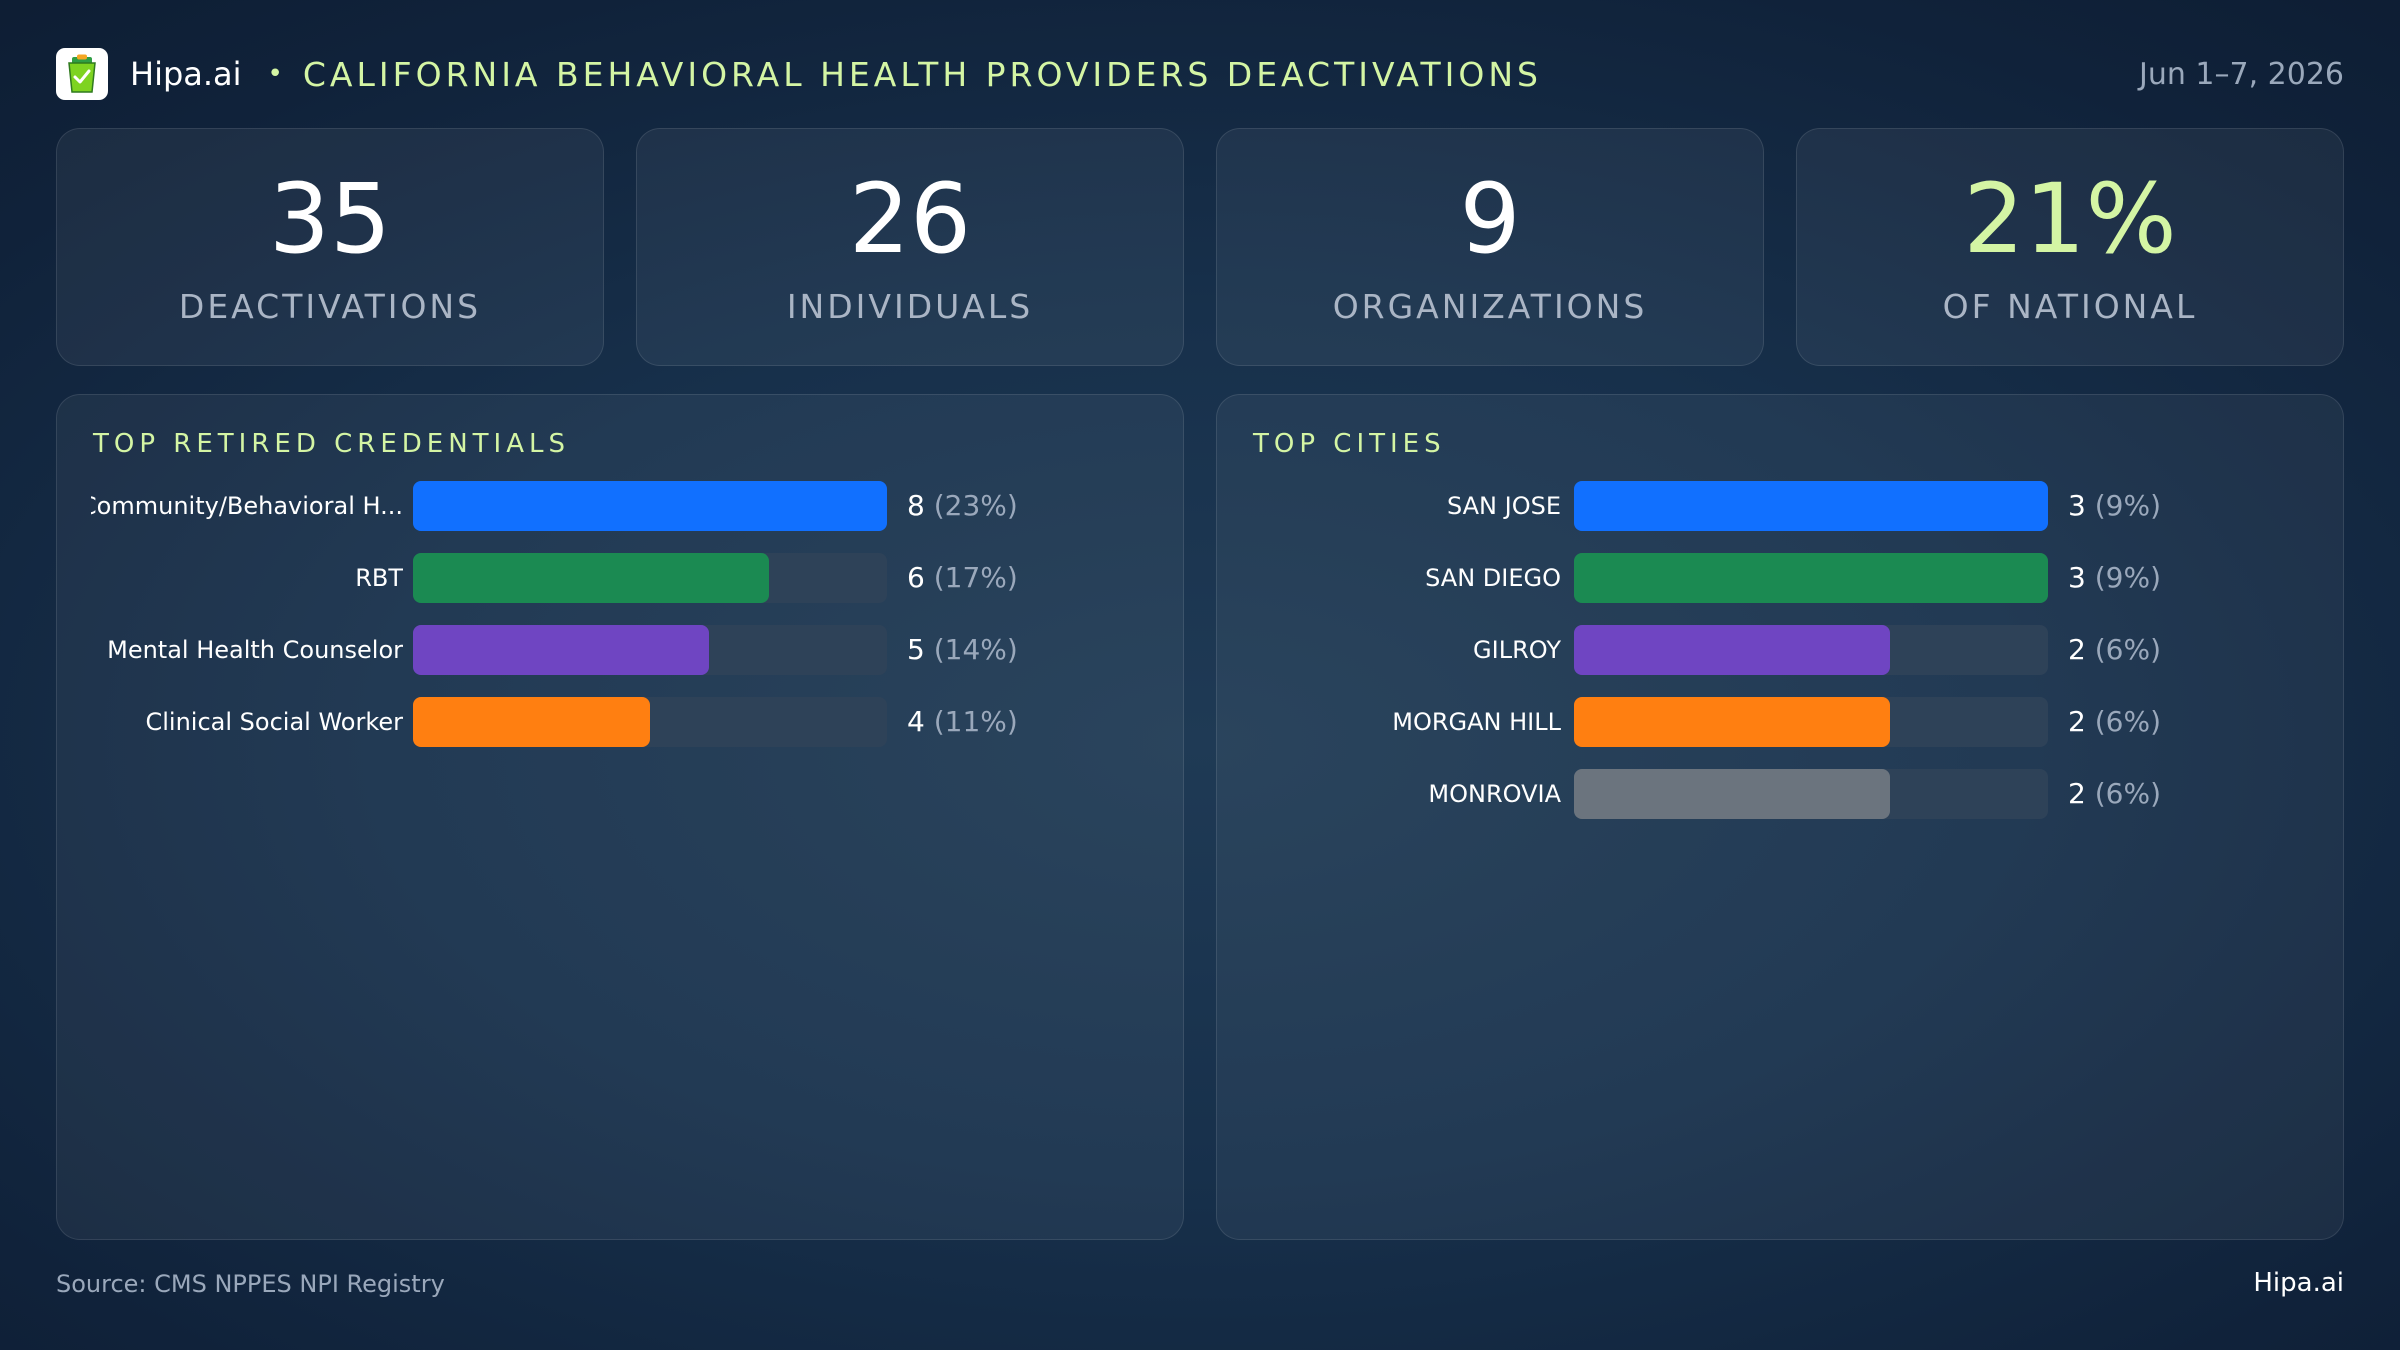 The image size is (2400, 1350). What do you see at coordinates (975, 505) in the screenshot?
I see `bar-percent: (23%)` at bounding box center [975, 505].